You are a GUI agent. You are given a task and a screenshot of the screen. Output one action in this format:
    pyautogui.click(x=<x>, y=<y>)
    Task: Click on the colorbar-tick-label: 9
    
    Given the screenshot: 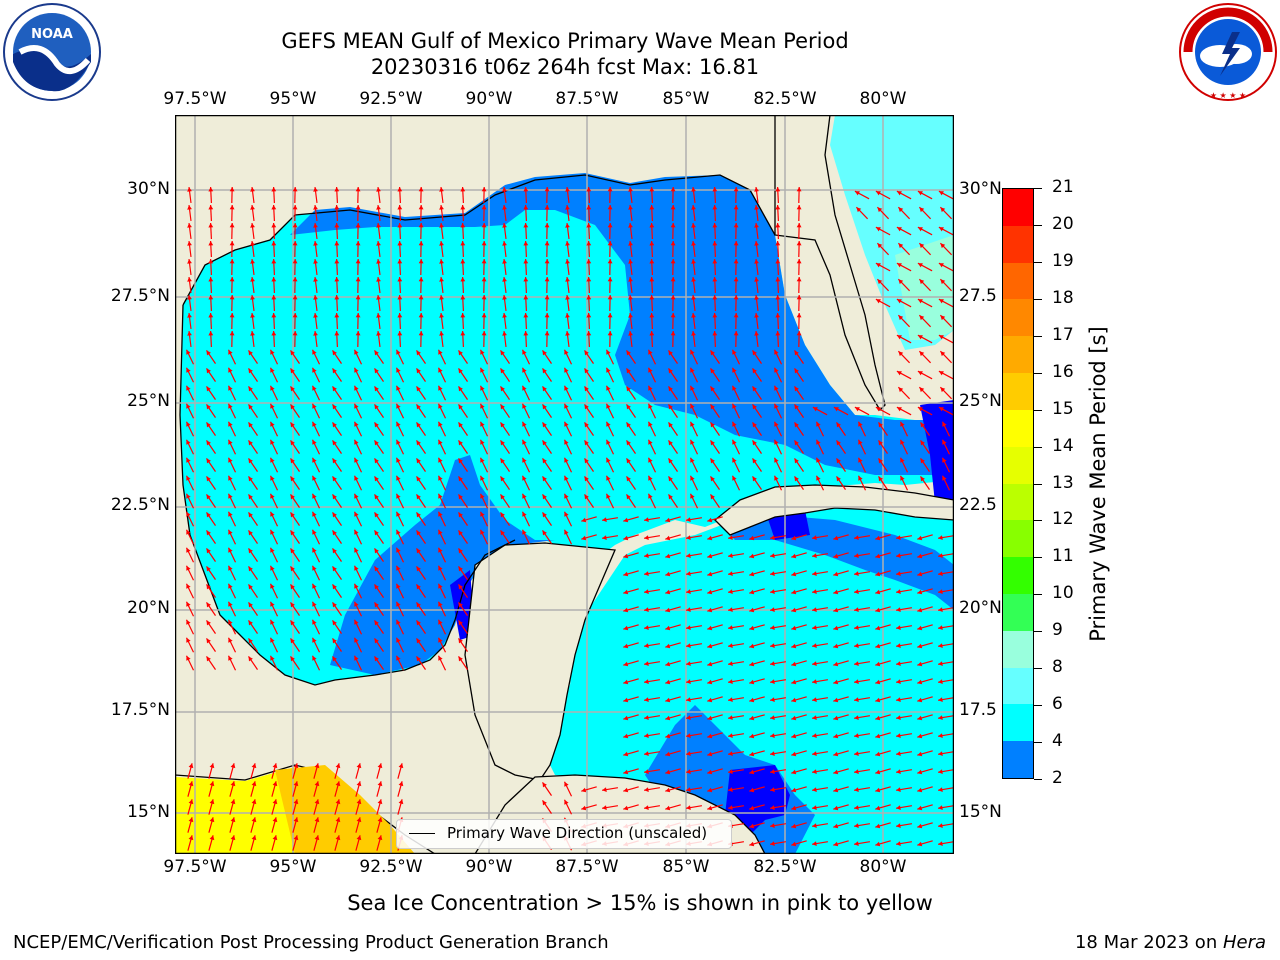 What is the action you would take?
    pyautogui.click(x=1057, y=630)
    